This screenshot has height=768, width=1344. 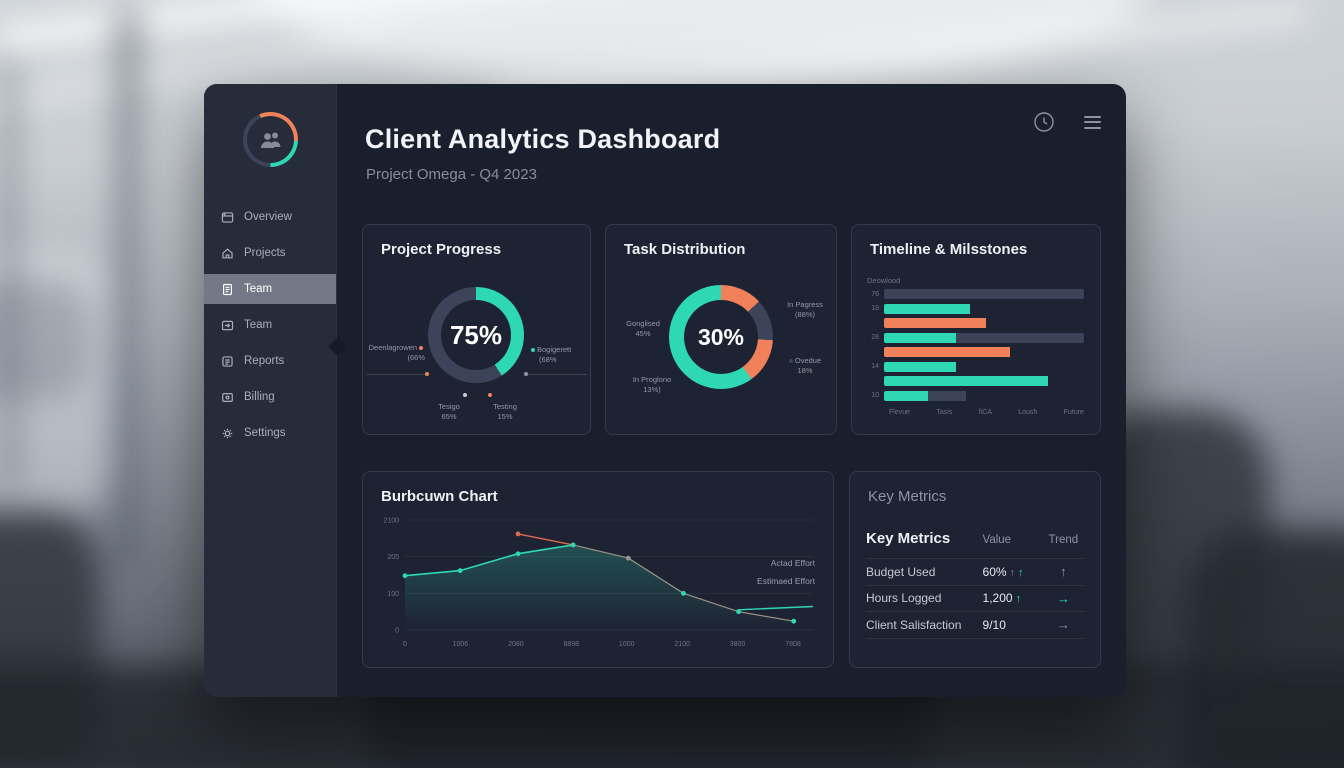 What do you see at coordinates (884, 280) in the screenshot?
I see `timeline-legend: Deowlood` at bounding box center [884, 280].